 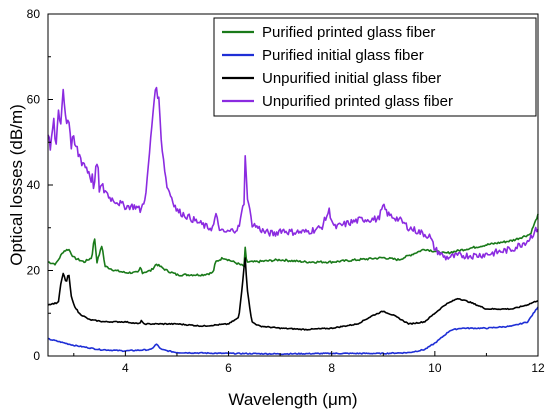 What do you see at coordinates (348, 32) in the screenshot?
I see `legend-label: Purified printed glass fiber` at bounding box center [348, 32].